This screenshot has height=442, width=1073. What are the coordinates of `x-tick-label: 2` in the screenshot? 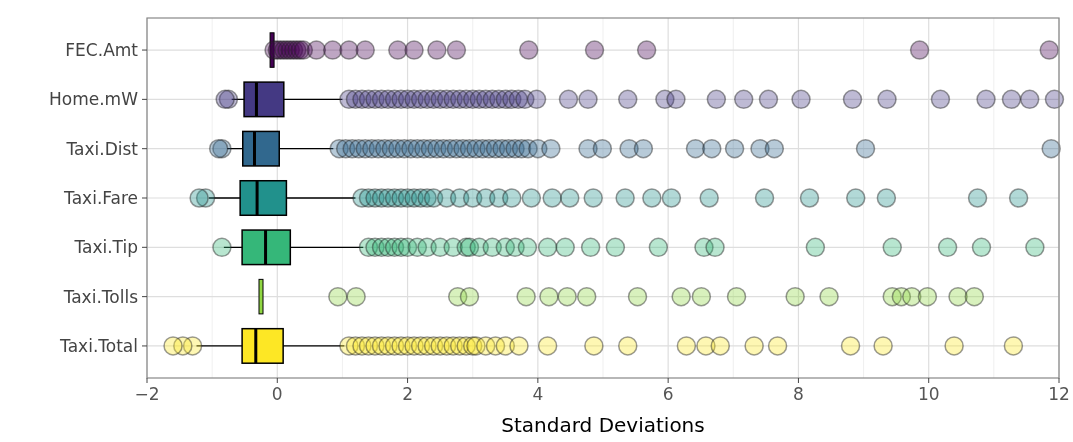 It's located at (407, 394).